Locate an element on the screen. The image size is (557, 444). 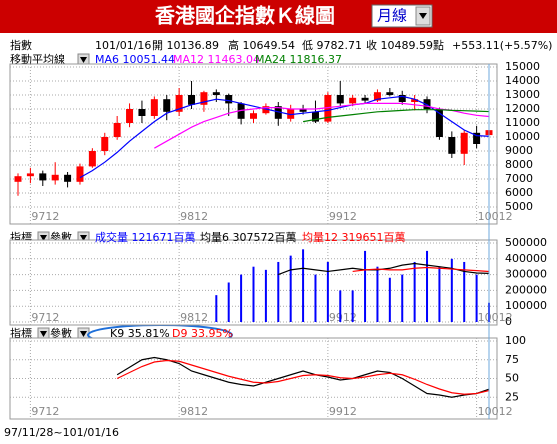
y-tick-label: 200000 is located at coordinates (526, 289).